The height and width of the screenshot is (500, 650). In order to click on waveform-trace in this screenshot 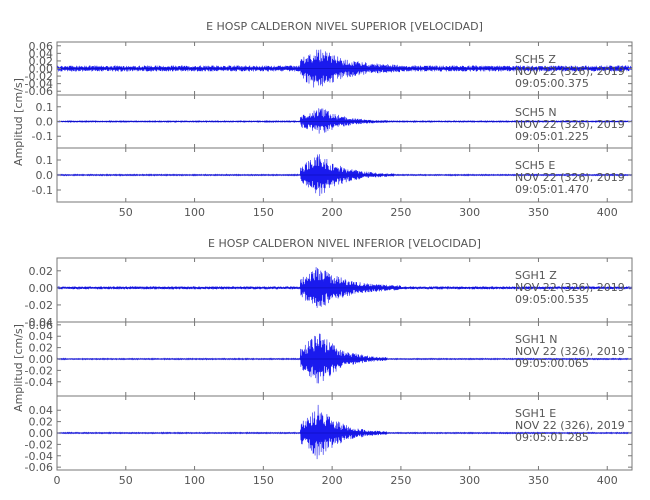, I will do `click(344, 68)`.